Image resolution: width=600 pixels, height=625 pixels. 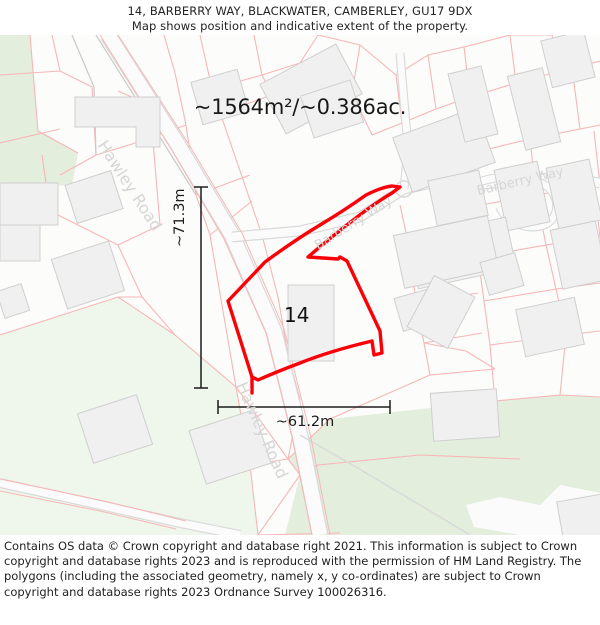 I want to click on property-boundary, so click(x=314, y=289).